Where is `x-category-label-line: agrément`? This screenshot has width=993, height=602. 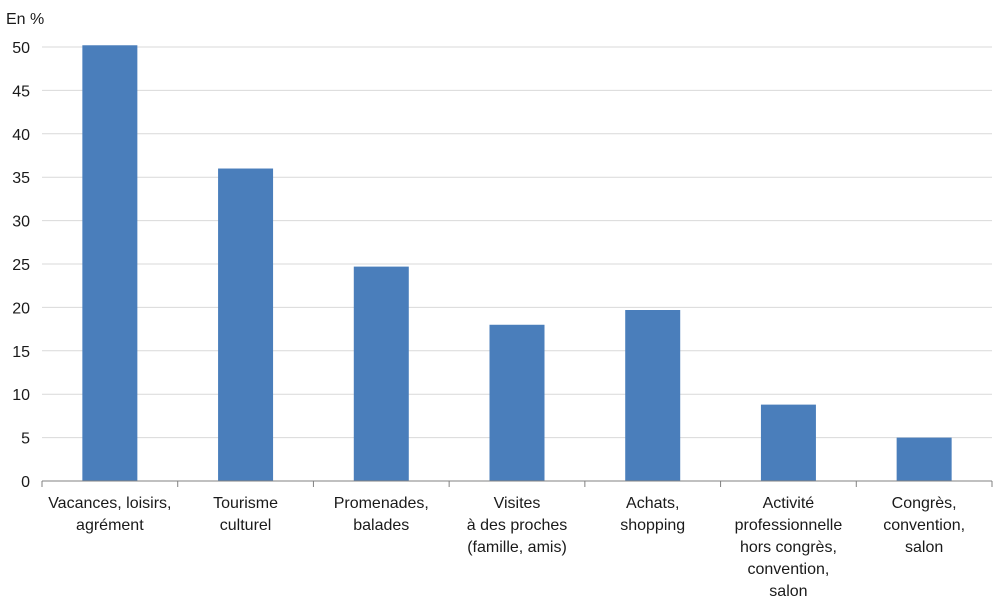
x-category-label-line: agrément is located at coordinates (110, 525).